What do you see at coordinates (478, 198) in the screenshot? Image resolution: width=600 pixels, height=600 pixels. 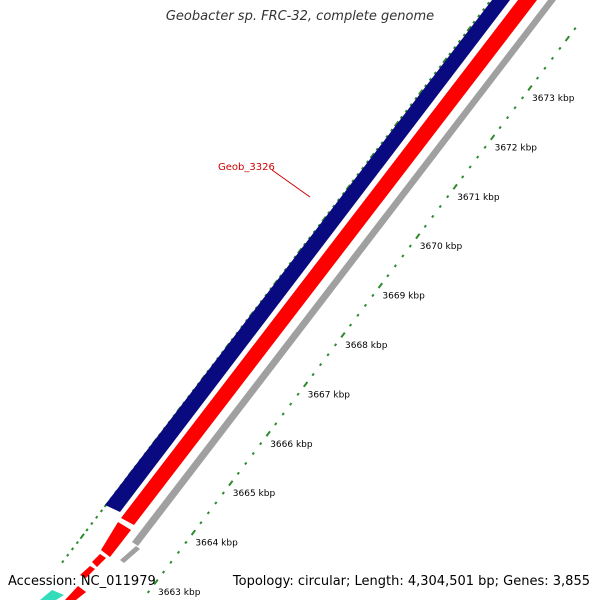 I see `tick-label: 3671 kbp` at bounding box center [478, 198].